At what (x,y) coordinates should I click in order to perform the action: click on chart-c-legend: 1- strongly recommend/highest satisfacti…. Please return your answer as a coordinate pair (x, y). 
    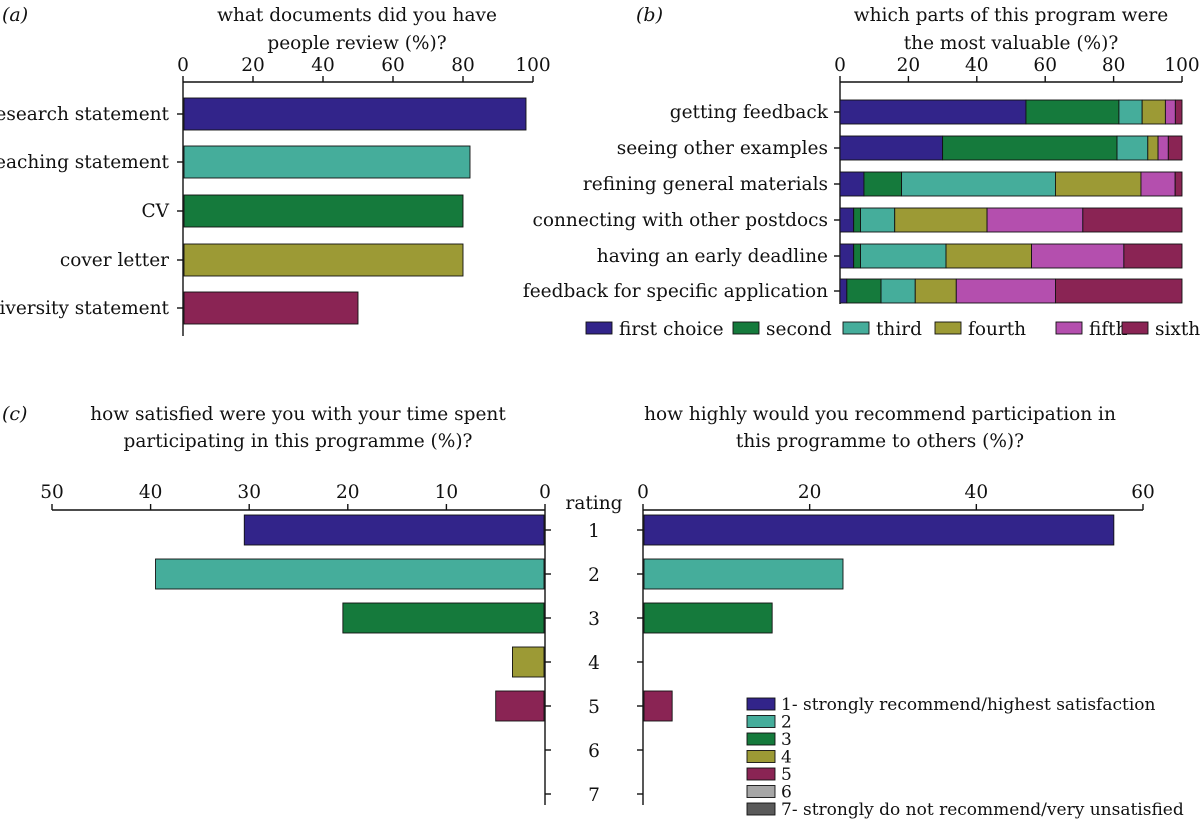
    Looking at the image, I should click on (965, 757).